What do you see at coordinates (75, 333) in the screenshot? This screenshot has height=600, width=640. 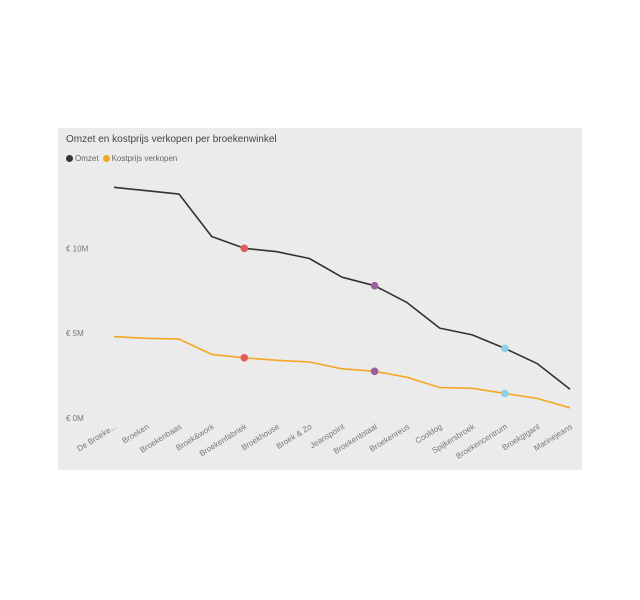 I see `y-tick-label: € 5M` at bounding box center [75, 333].